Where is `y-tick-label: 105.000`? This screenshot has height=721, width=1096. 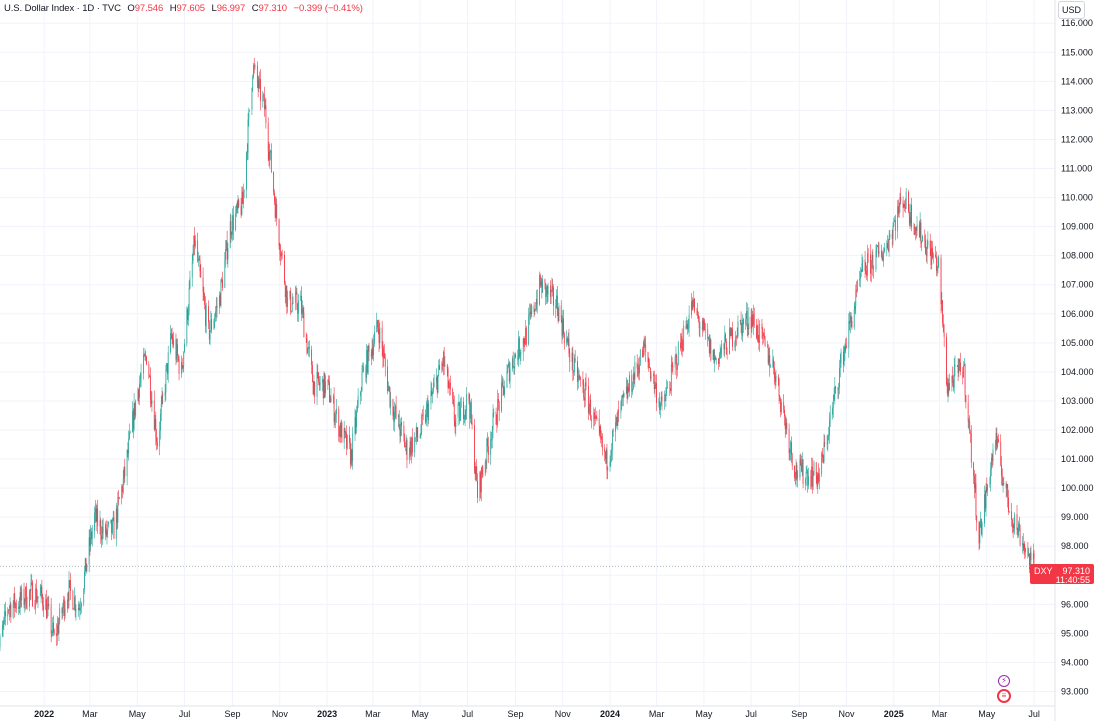 y-tick-label: 105.000 is located at coordinates (1077, 343).